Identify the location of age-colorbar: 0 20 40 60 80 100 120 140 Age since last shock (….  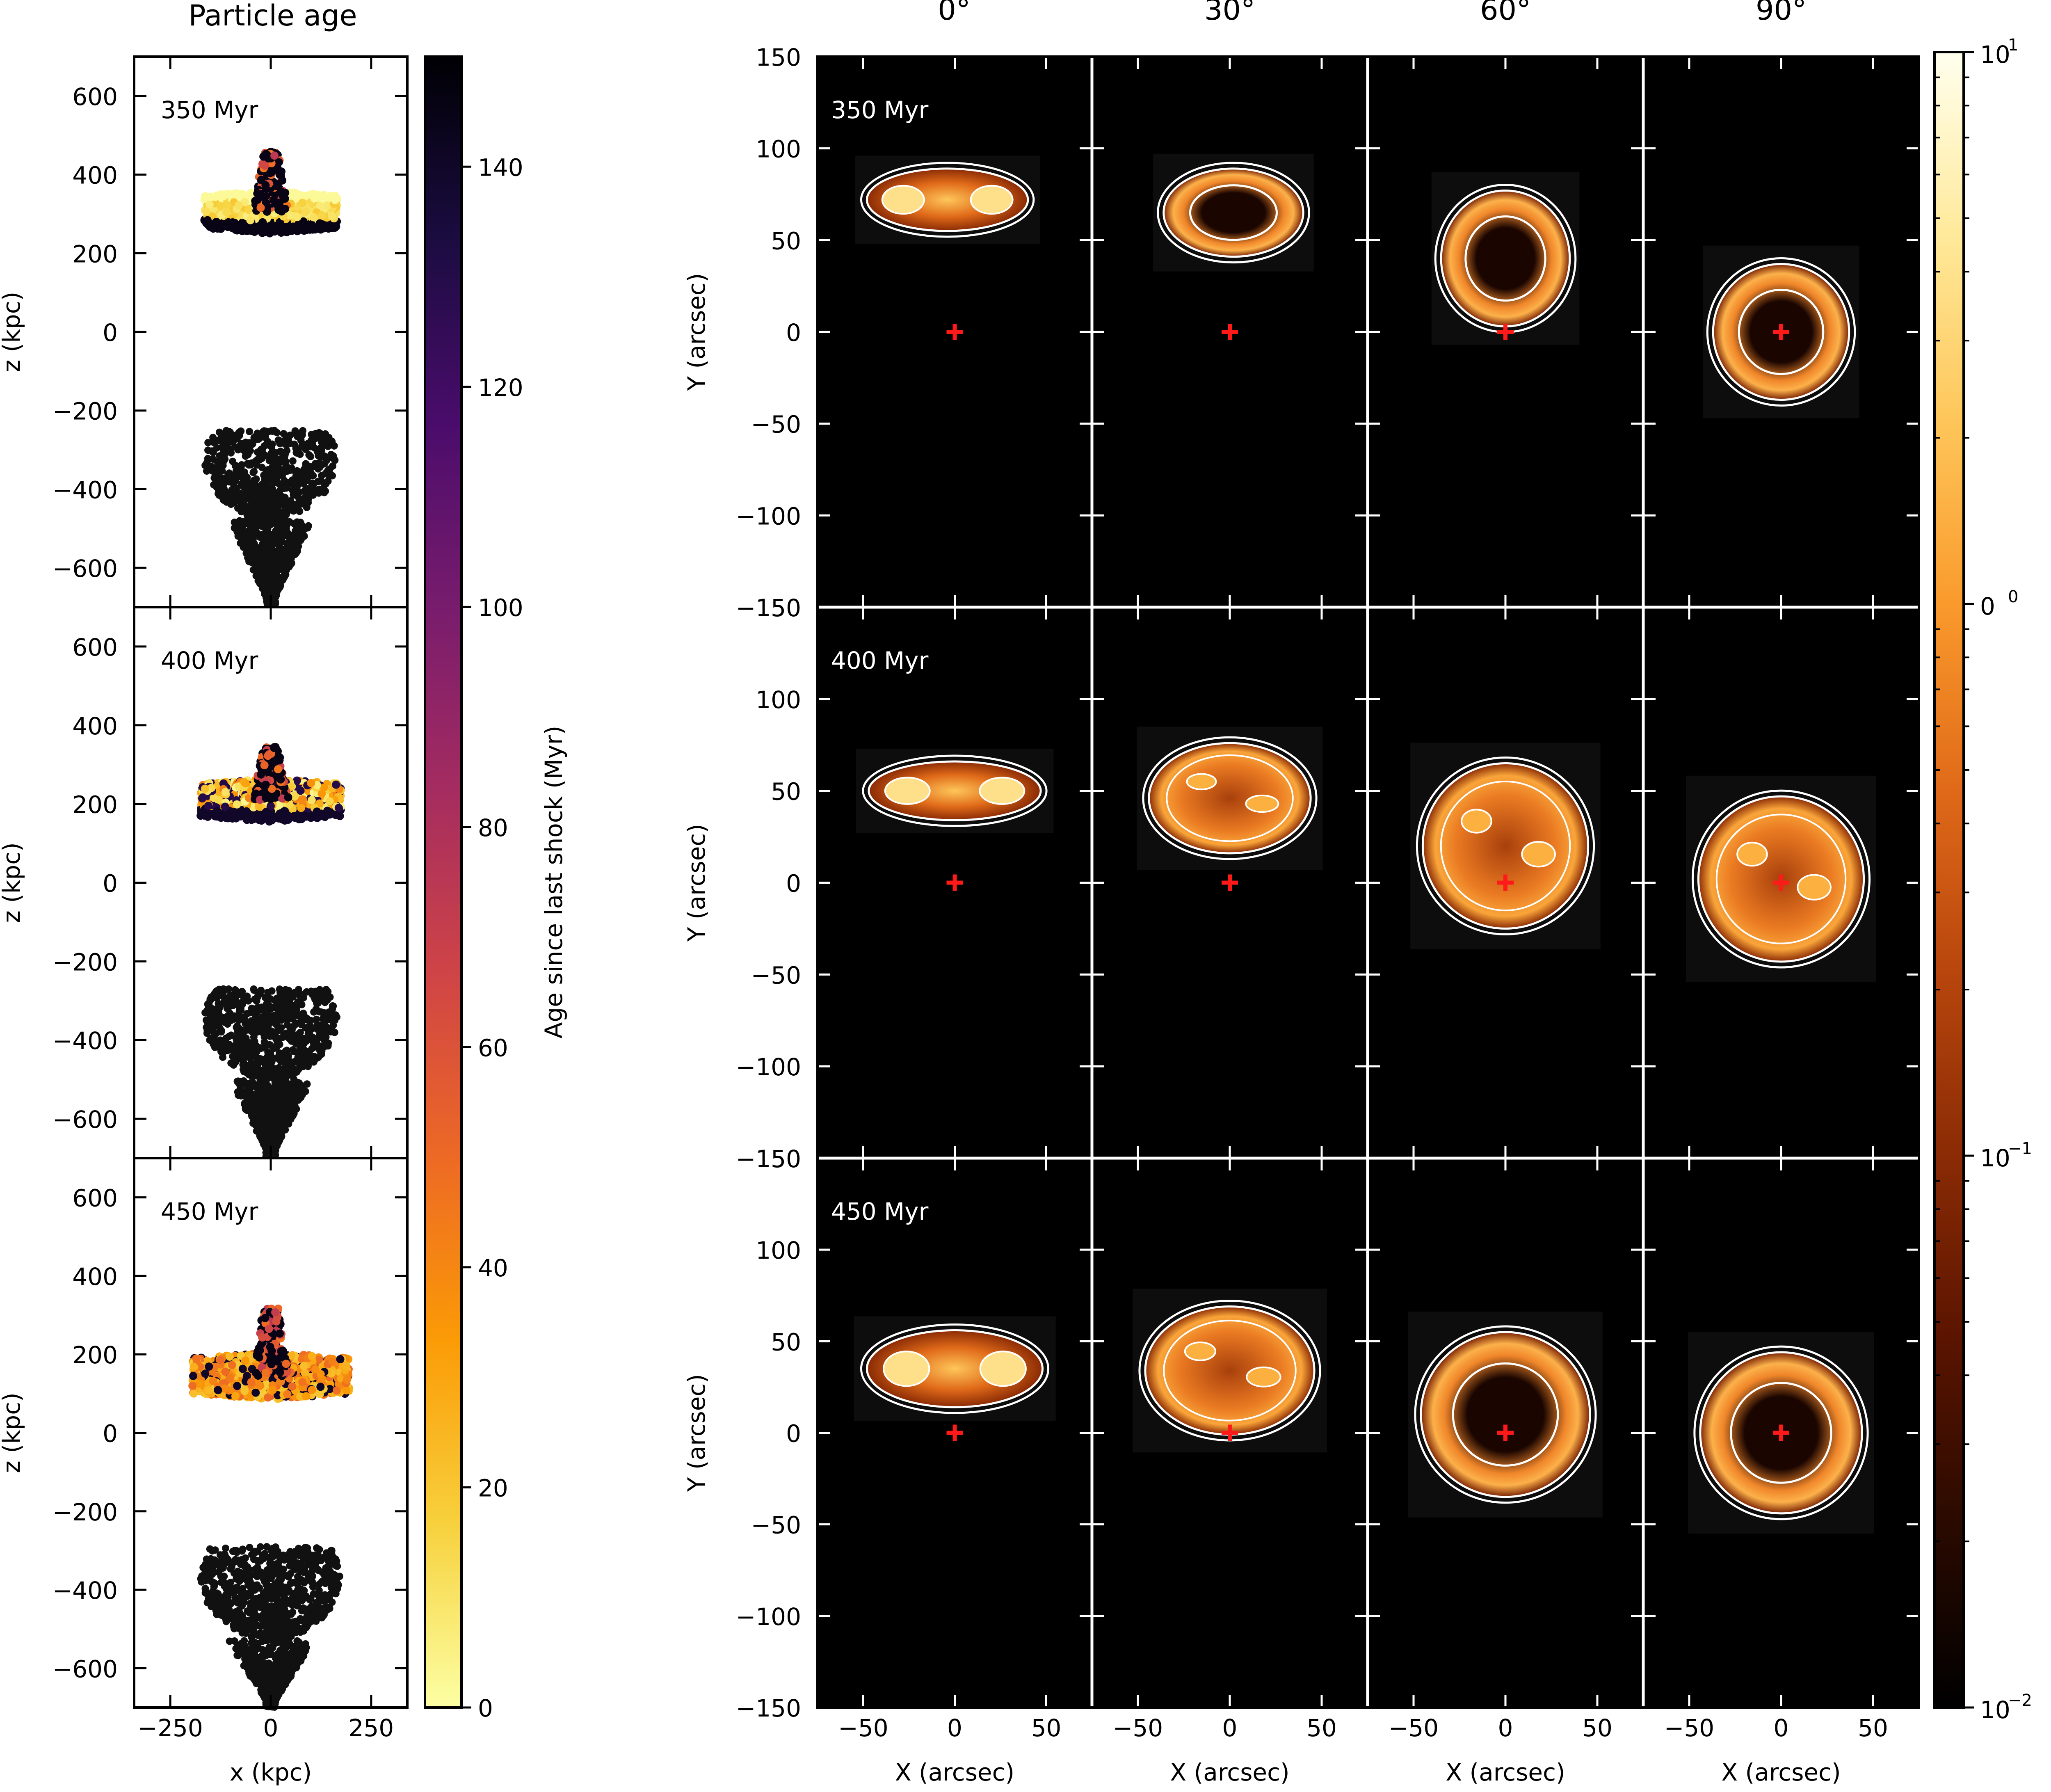
(496, 888).